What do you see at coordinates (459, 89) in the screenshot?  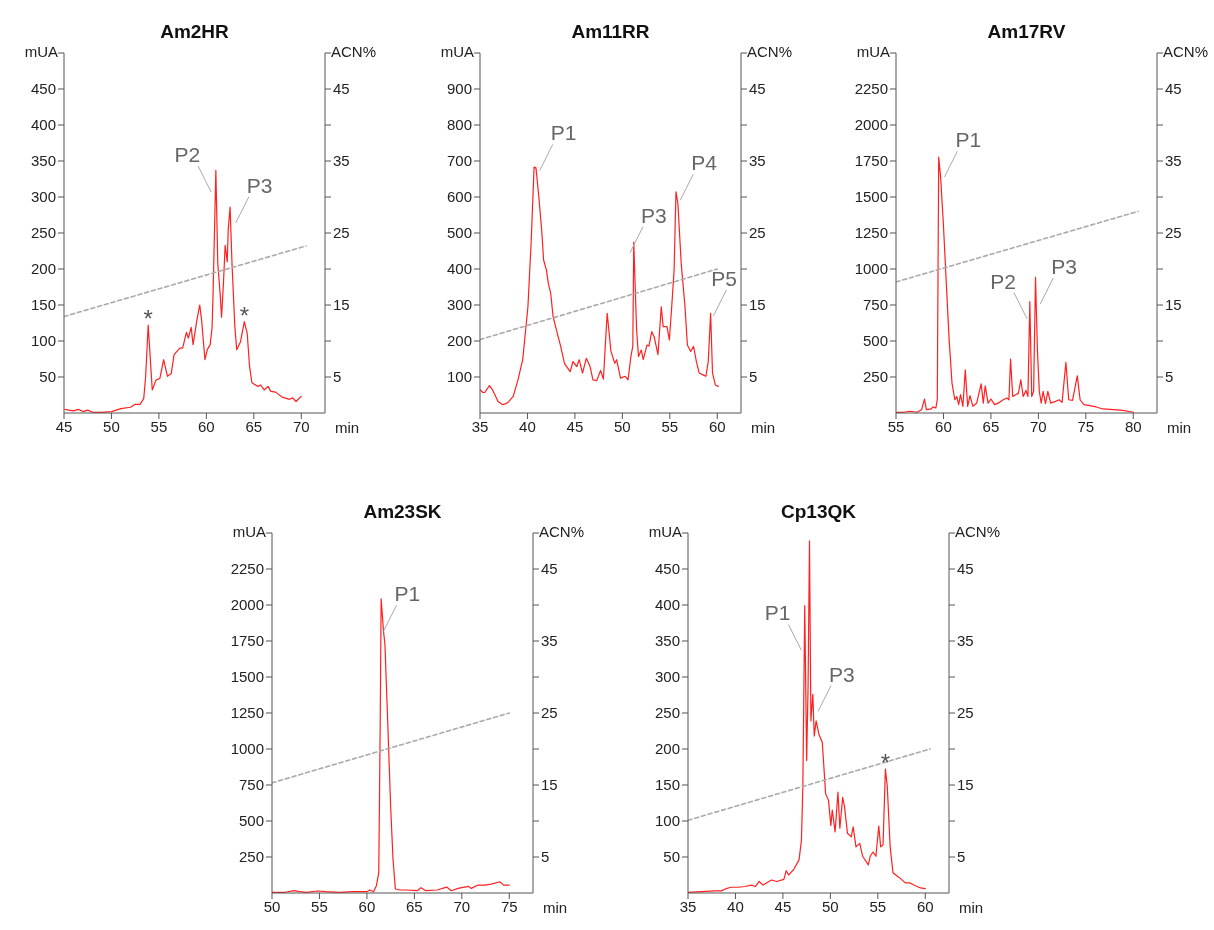 I see `y-tick-label: 900` at bounding box center [459, 89].